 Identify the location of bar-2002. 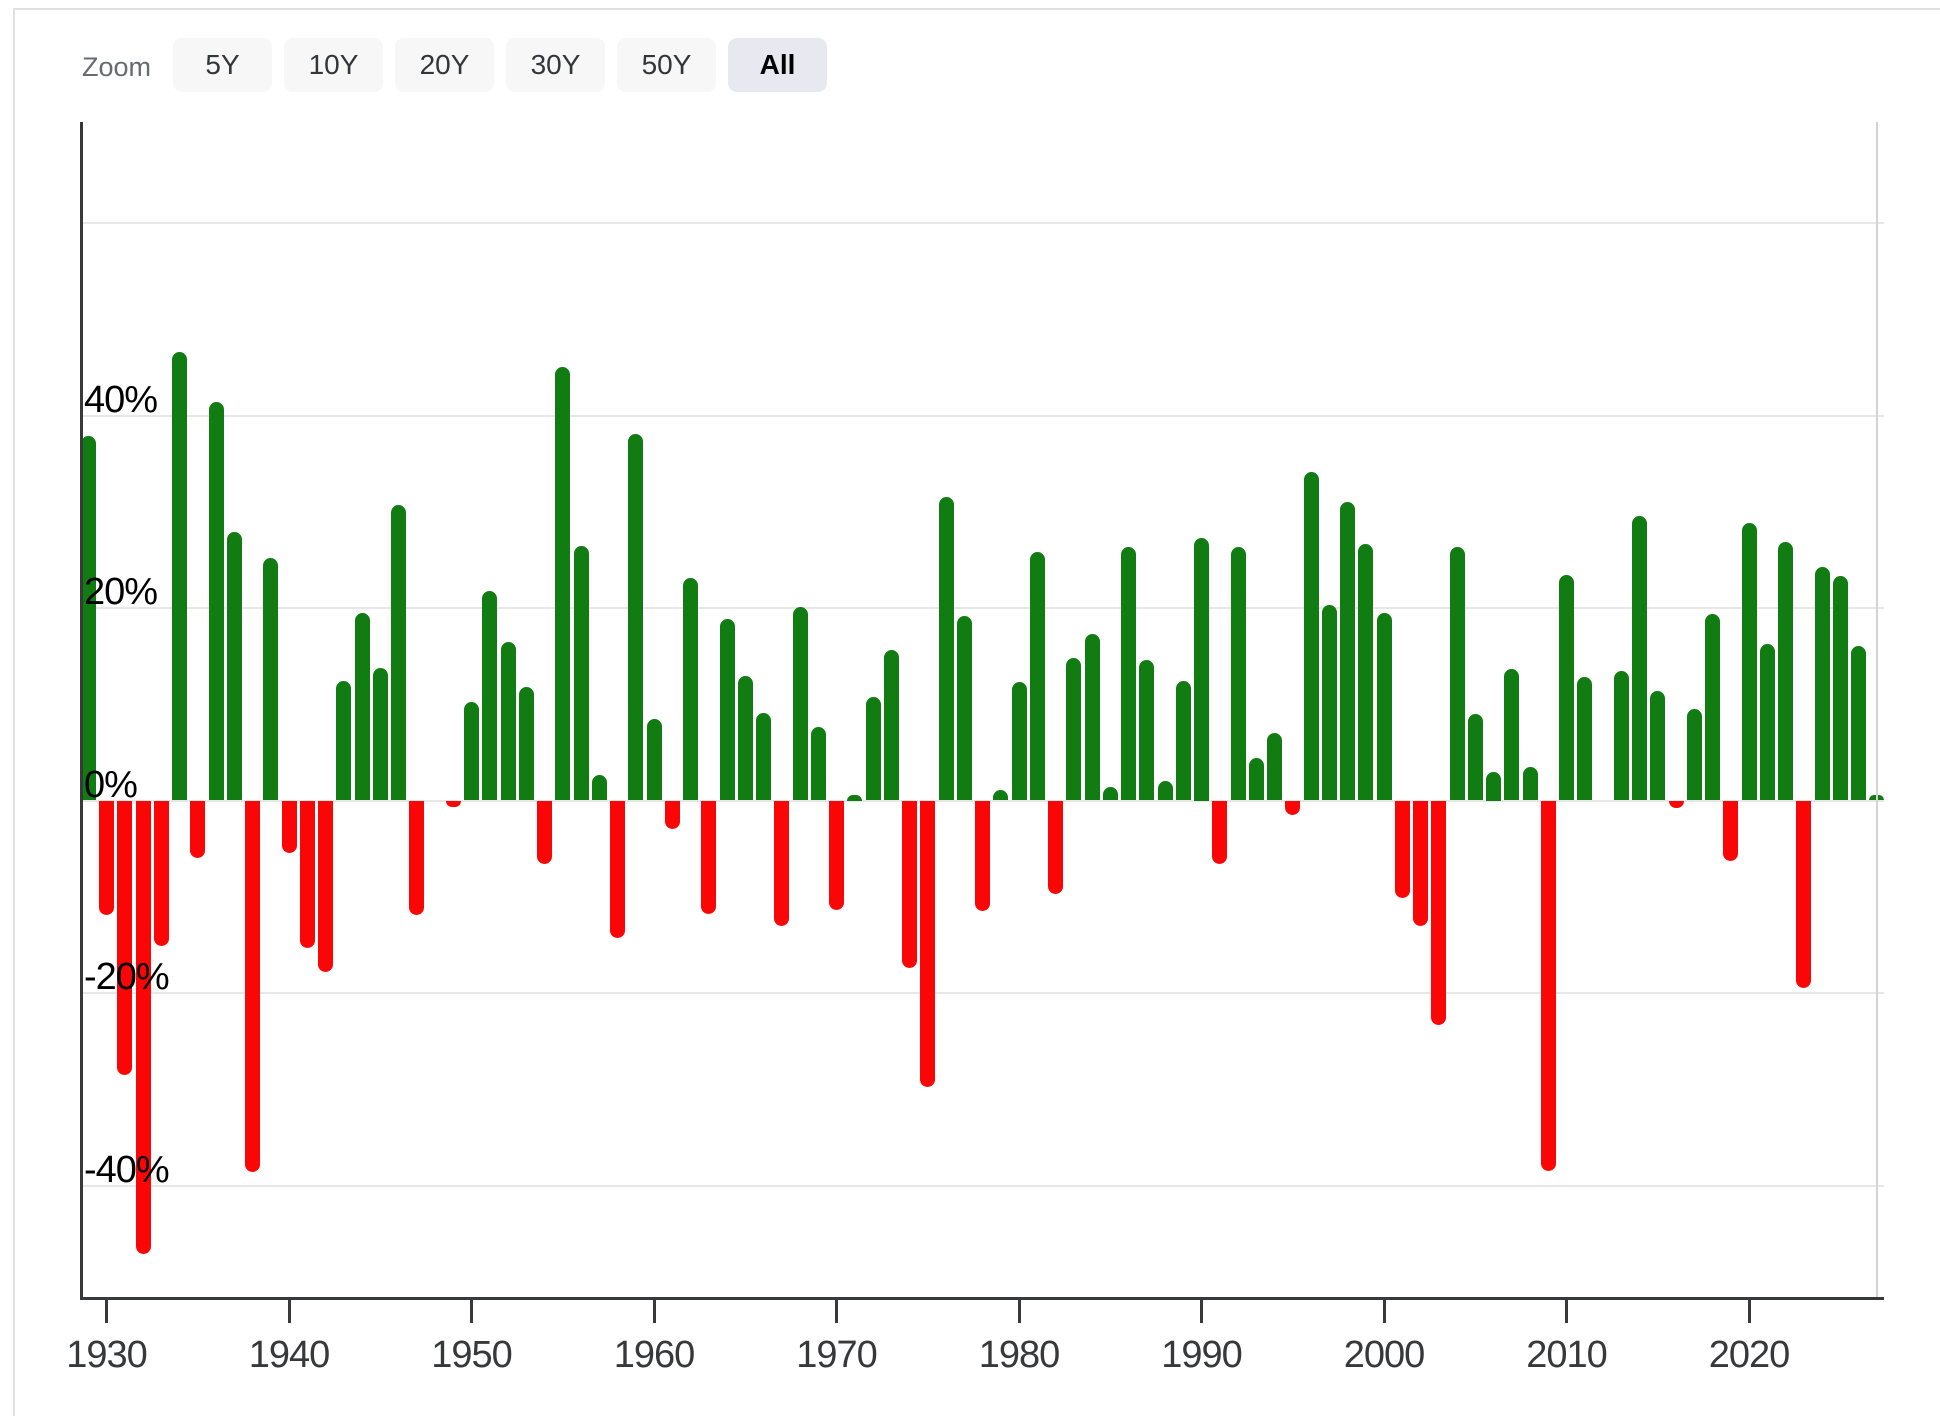
(1439, 913).